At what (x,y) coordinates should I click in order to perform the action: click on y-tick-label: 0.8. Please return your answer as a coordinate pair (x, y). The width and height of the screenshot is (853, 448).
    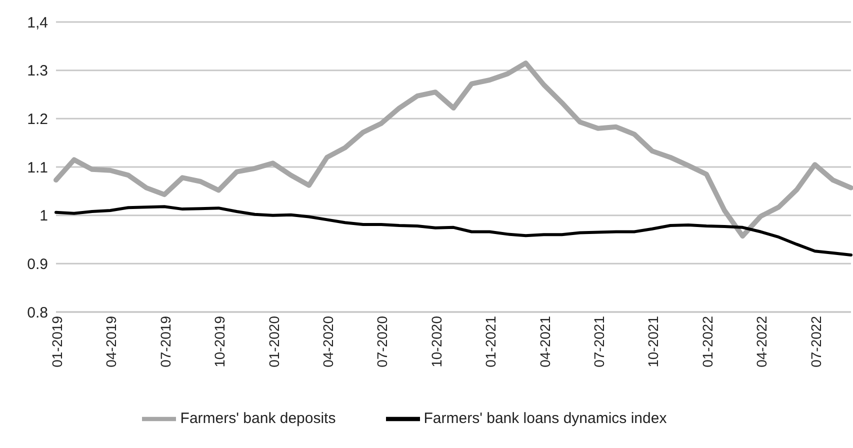
    Looking at the image, I should click on (37, 313).